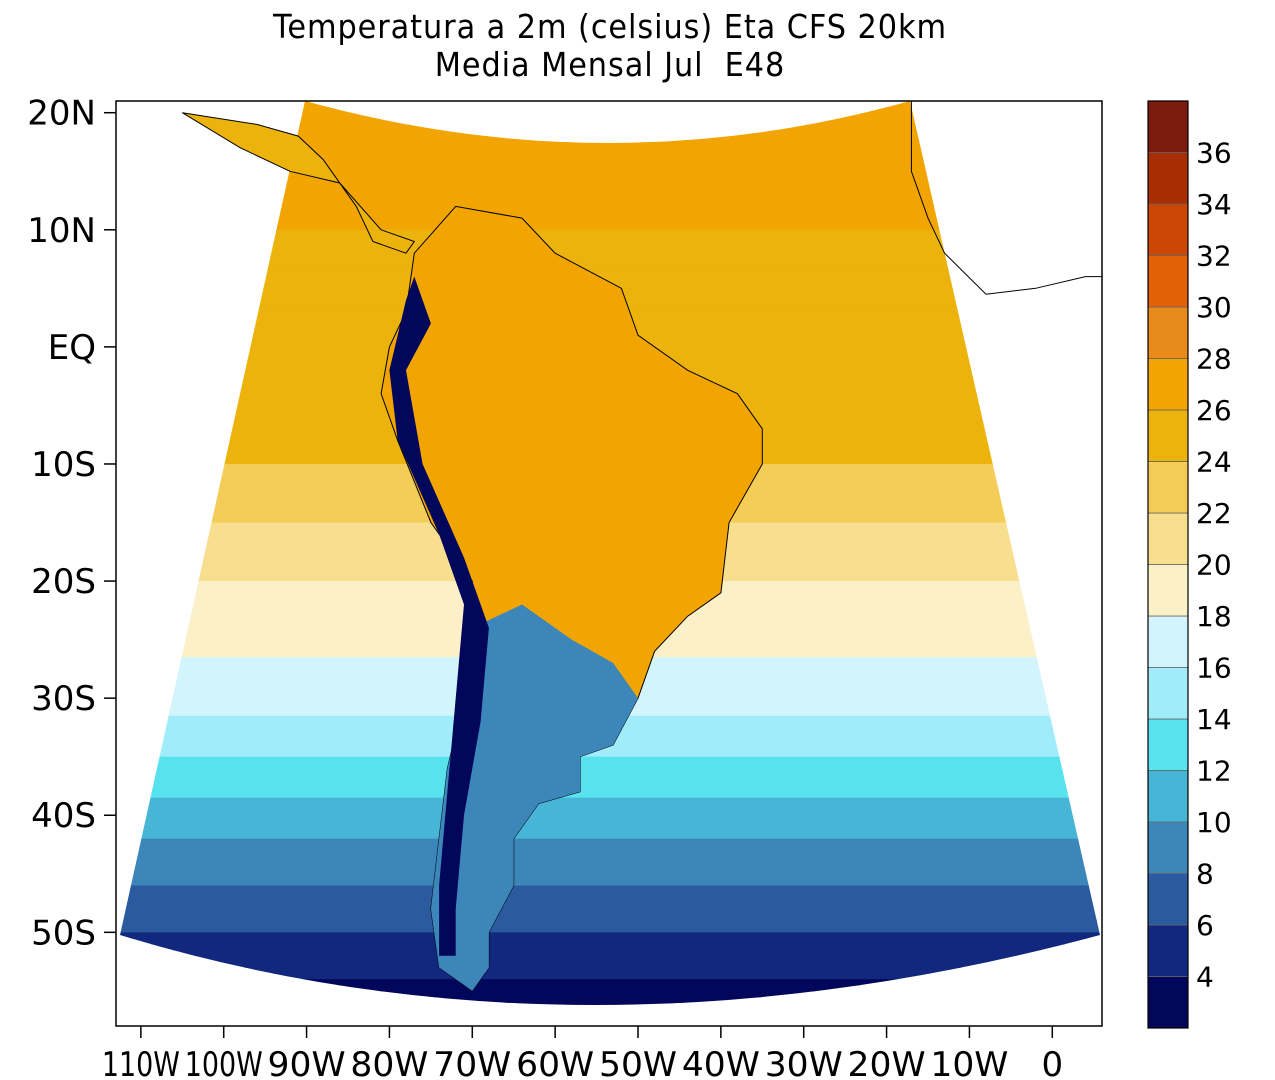  What do you see at coordinates (72, 348) in the screenshot?
I see `y-tick-label: EQ` at bounding box center [72, 348].